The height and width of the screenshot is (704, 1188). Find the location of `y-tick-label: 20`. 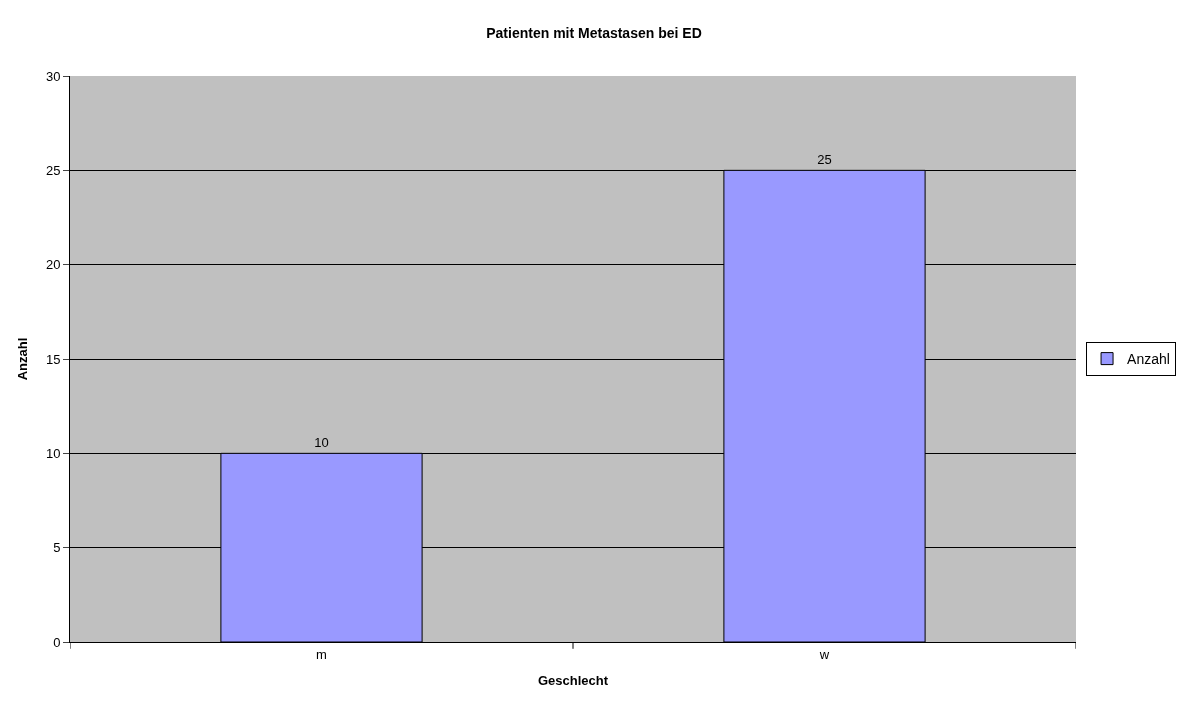

y-tick-label: 20 is located at coordinates (53, 265).